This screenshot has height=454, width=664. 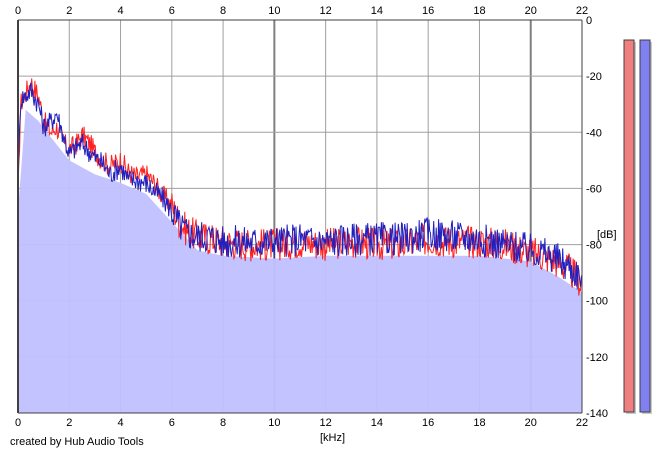 I want to click on x-axis-unit: [kHz], so click(x=332, y=438).